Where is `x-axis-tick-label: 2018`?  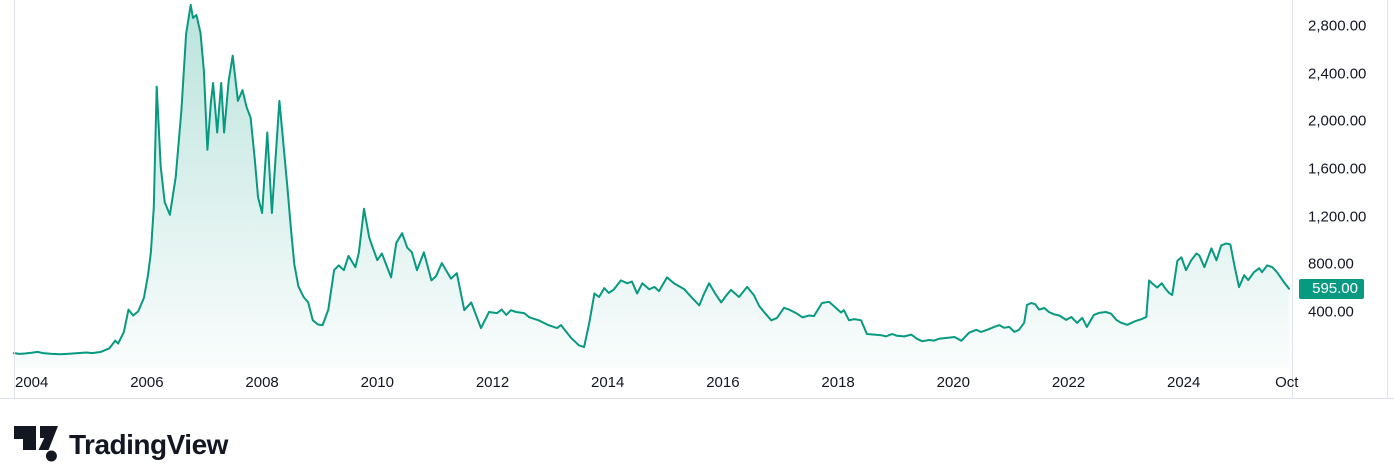
x-axis-tick-label: 2018 is located at coordinates (838, 382).